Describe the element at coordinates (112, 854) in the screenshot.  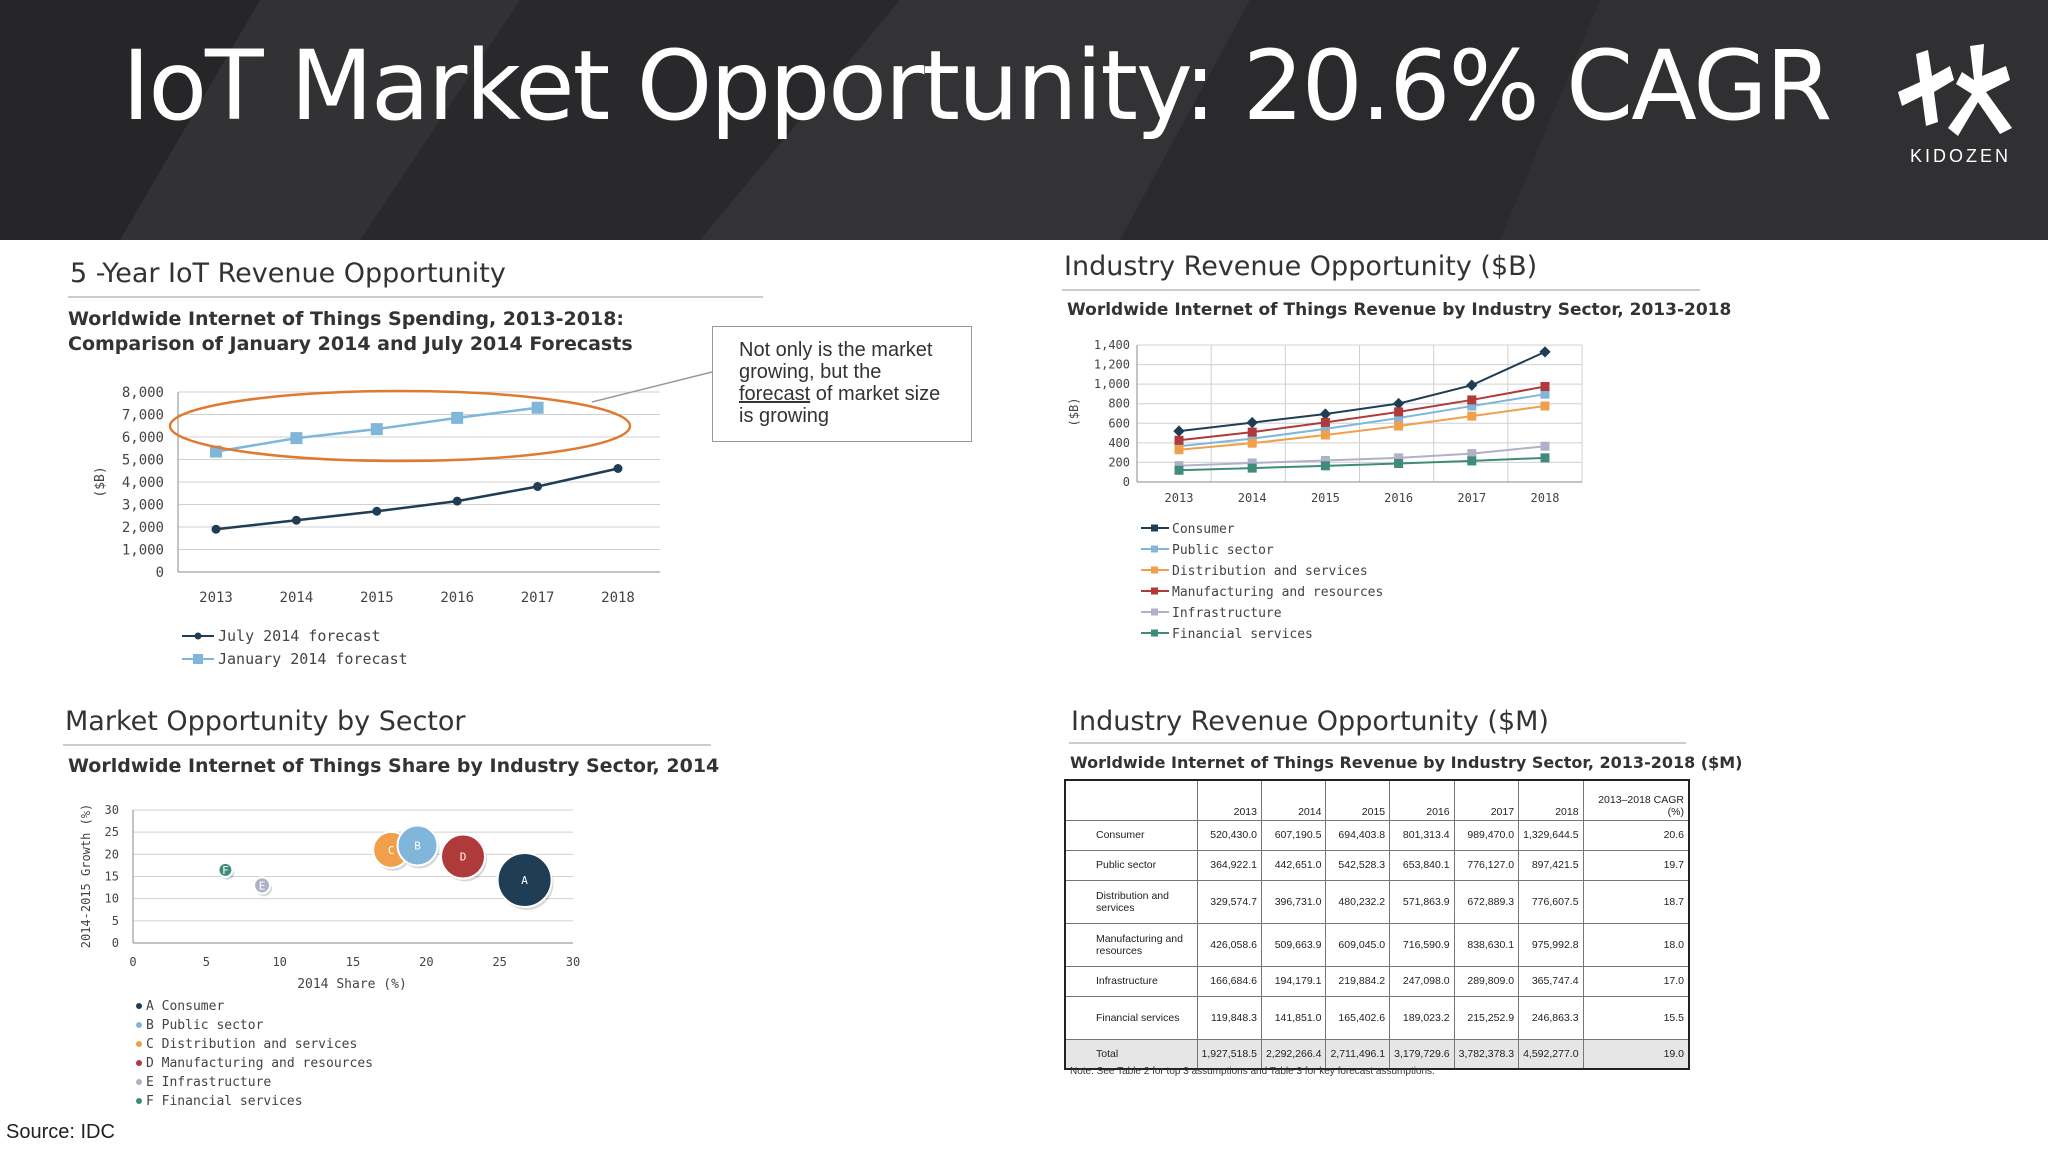
I see `y-tick-label: 20` at that location.